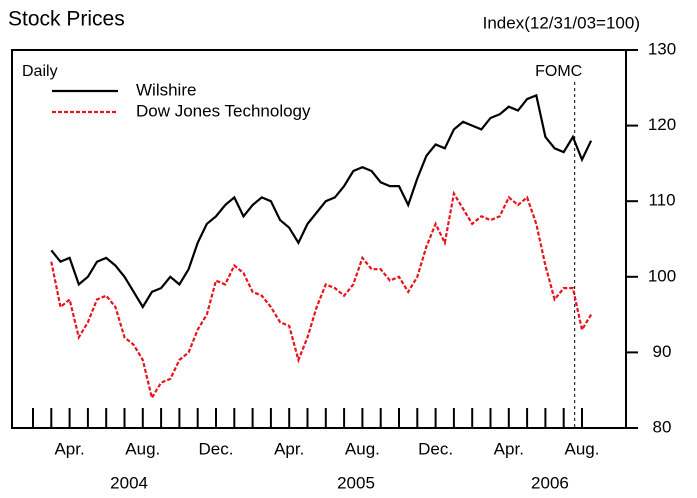  I want to click on y-tick-label: 90, so click(662, 351).